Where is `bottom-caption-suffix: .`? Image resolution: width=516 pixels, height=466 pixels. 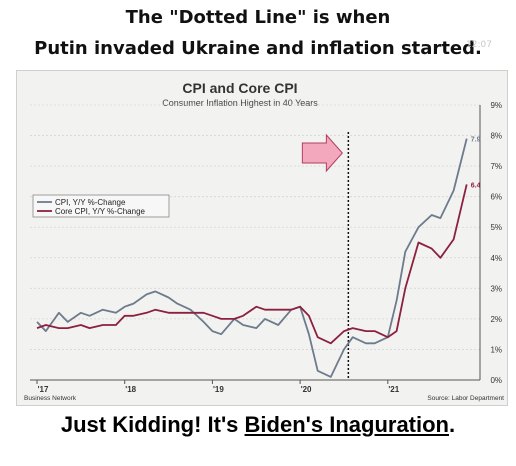 bottom-caption-suffix: . is located at coordinates (452, 424).